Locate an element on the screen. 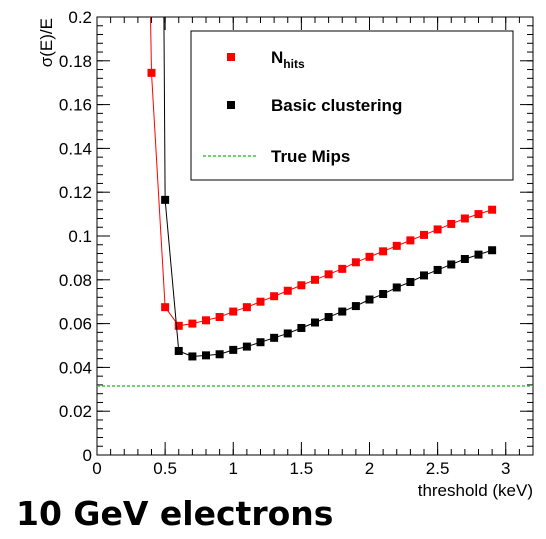 The image size is (546, 539). y-tick-label: 0.04 is located at coordinates (75, 367).